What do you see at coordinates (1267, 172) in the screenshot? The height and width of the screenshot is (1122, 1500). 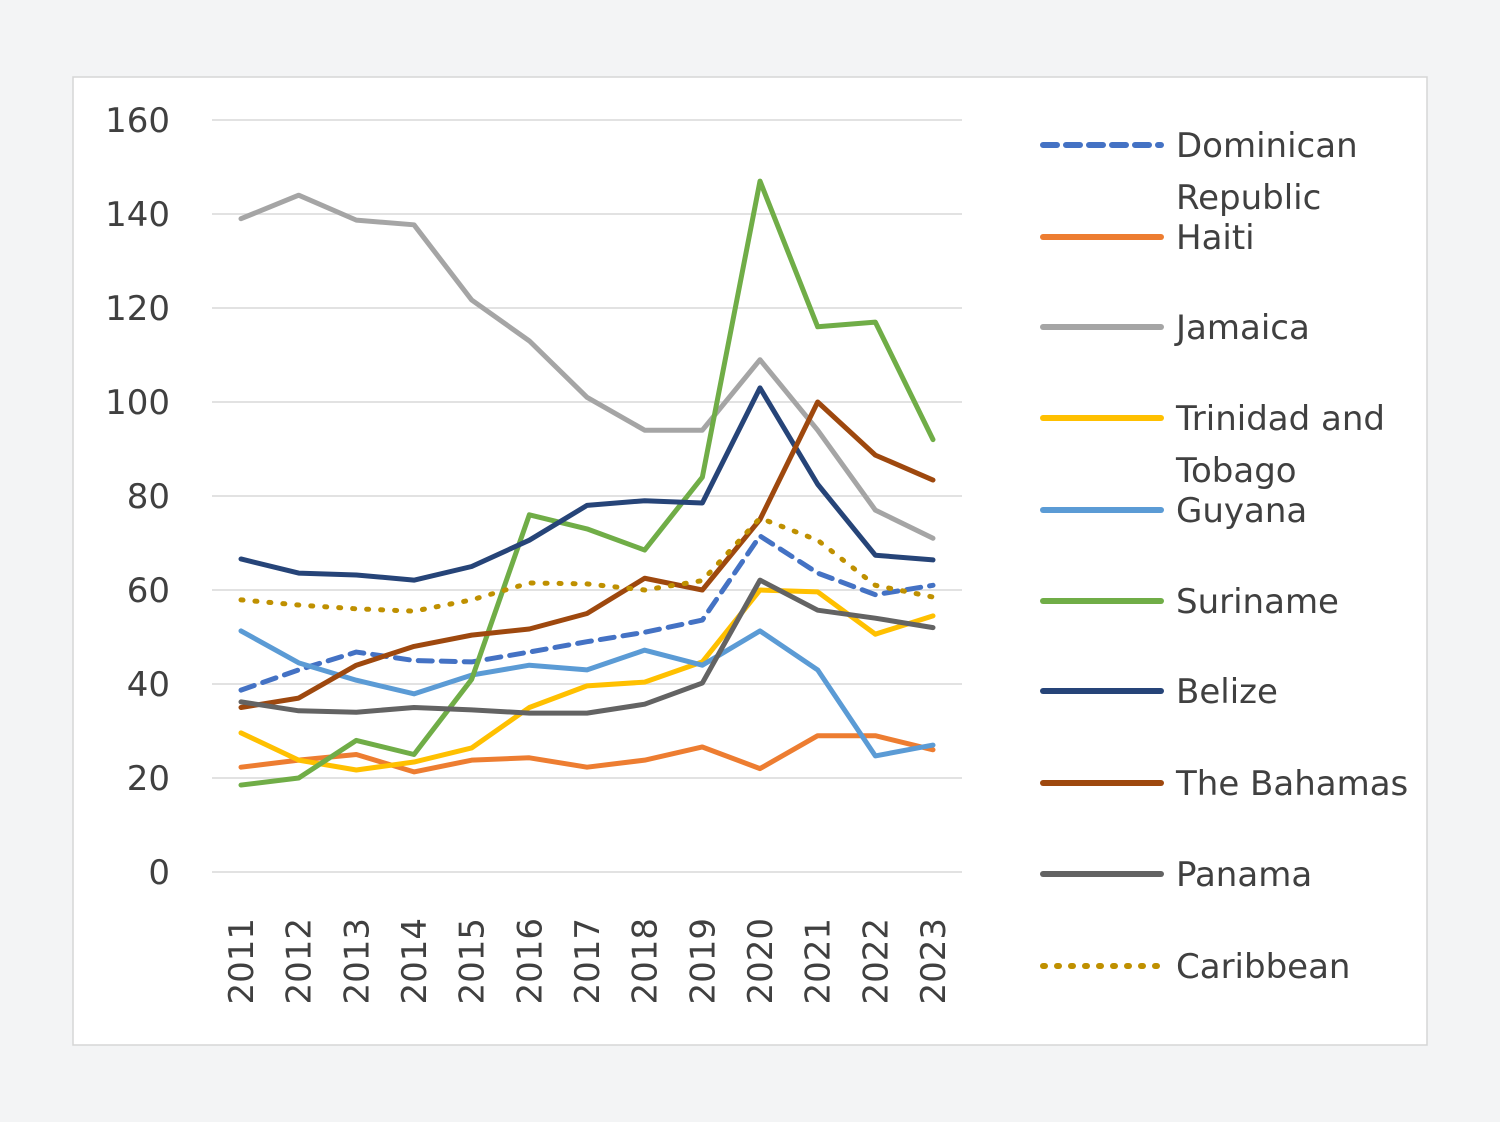 I see `legend-label: Dominican Republic` at bounding box center [1267, 172].